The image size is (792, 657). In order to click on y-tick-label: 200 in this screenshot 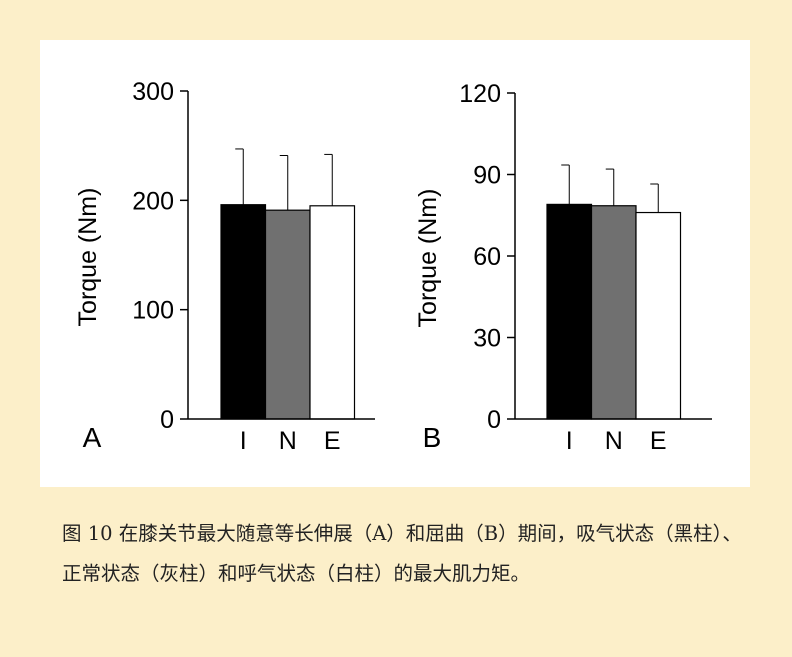, I will do `click(153, 201)`.